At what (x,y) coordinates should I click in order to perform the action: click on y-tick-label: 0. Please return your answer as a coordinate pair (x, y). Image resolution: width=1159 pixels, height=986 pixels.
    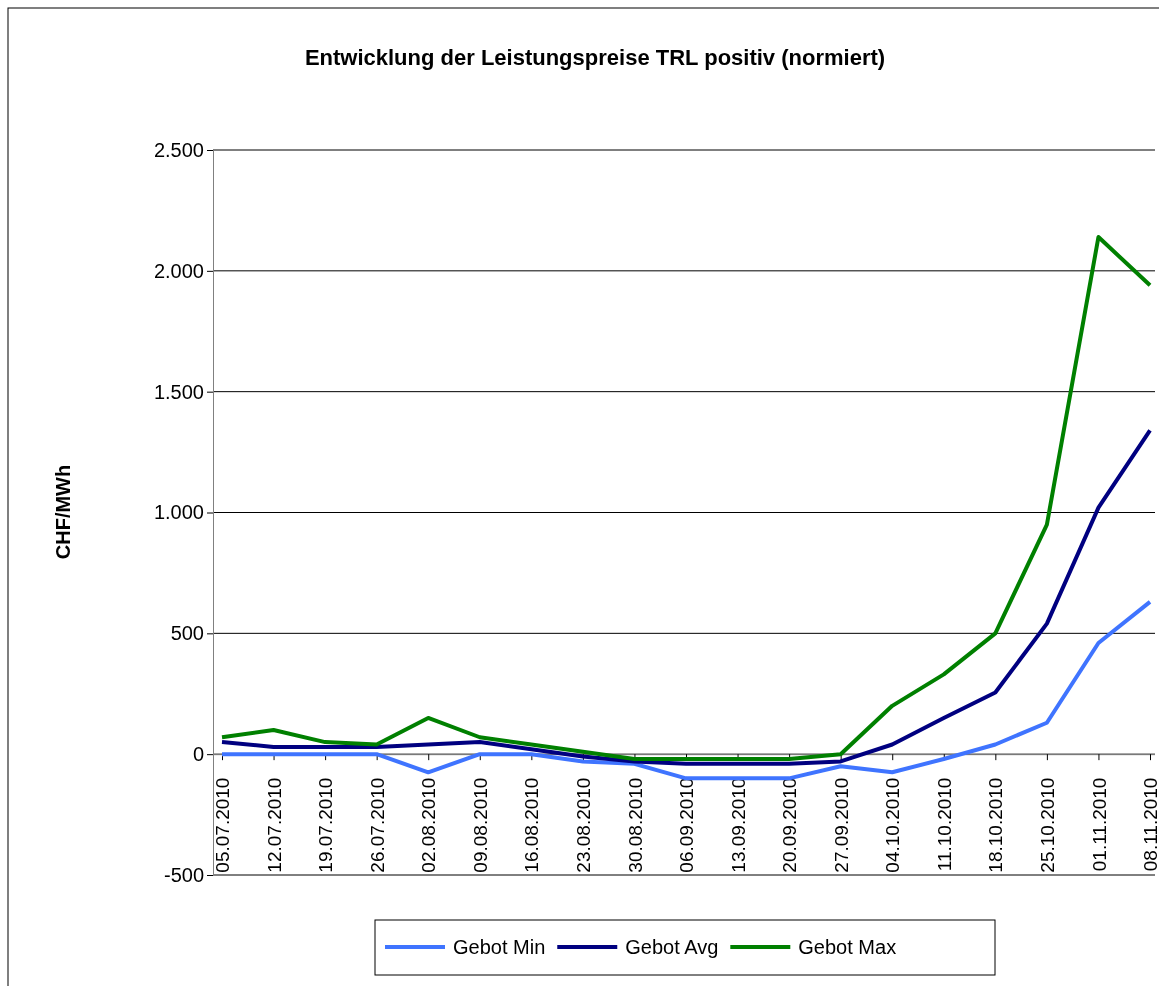
    Looking at the image, I should click on (198, 754).